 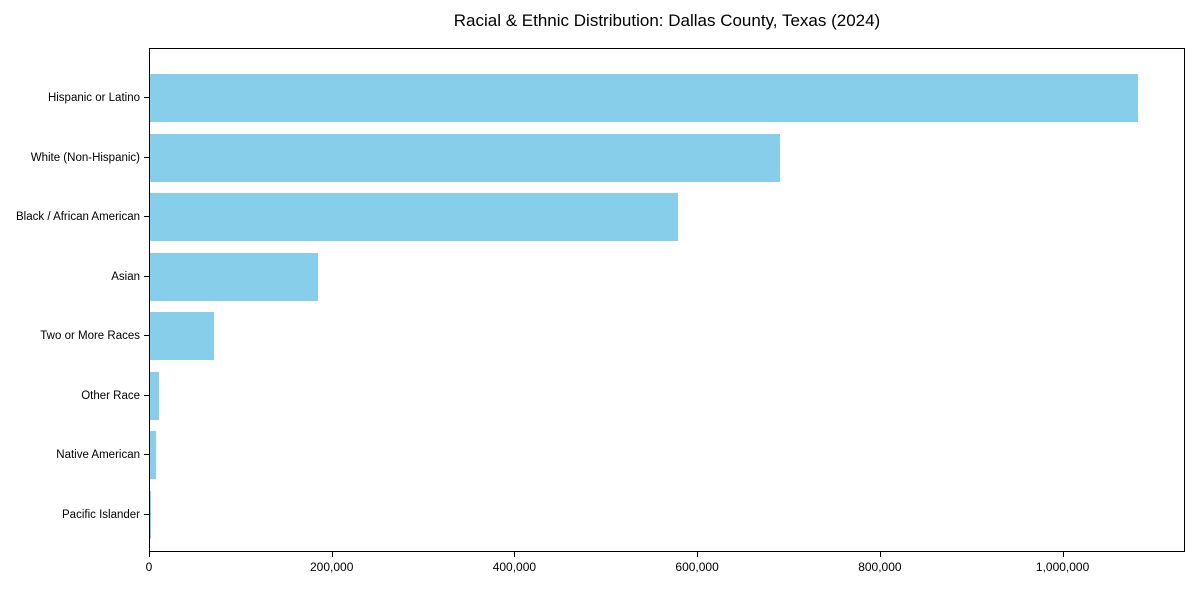 I want to click on y-tick-label: Two or More Races, so click(x=90, y=336).